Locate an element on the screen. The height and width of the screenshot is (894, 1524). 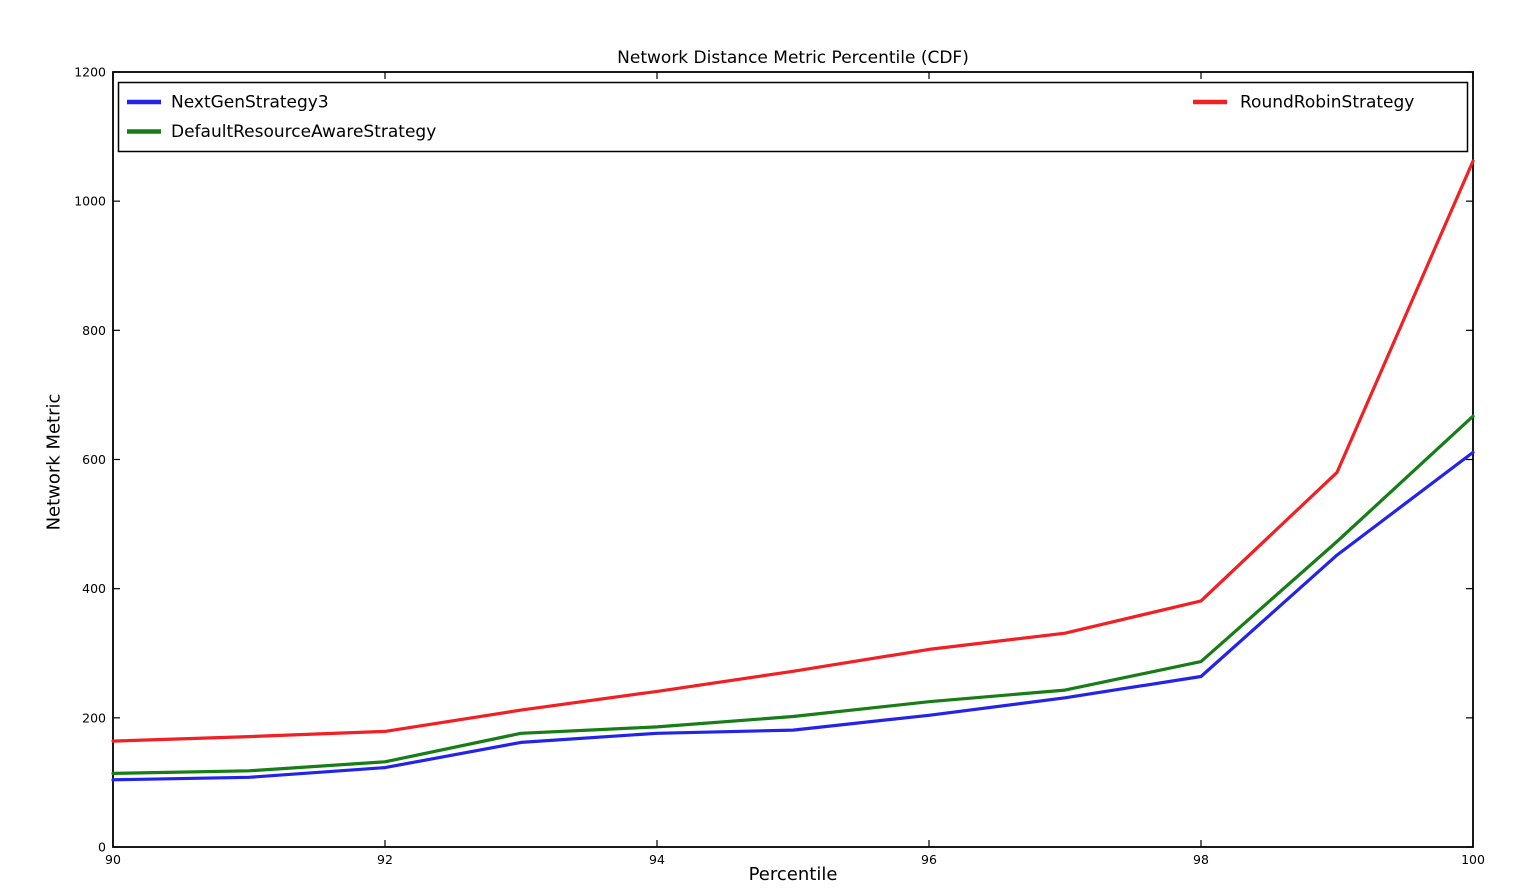
legend-label-DefaultResourceAwareStrategy: DefaultResourceAwareStrategy is located at coordinates (303, 132).